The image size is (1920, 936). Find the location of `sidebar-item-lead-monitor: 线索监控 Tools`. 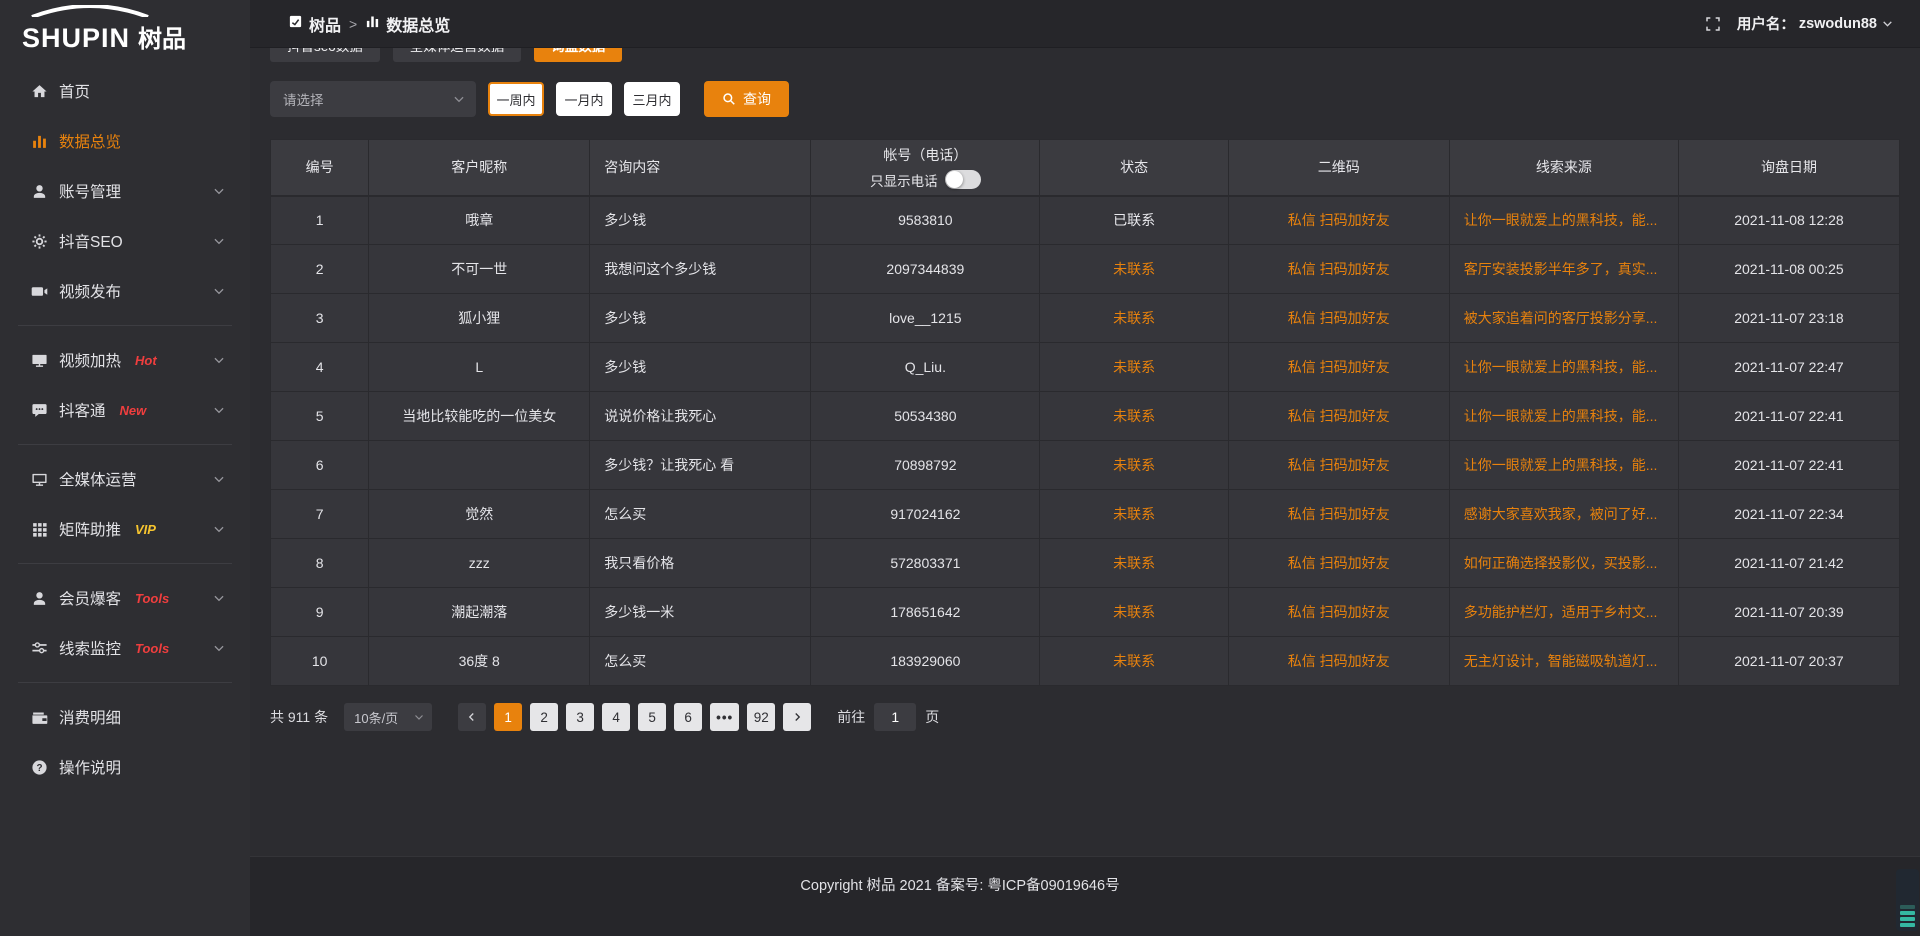

sidebar-item-lead-monitor: 线索监控 Tools is located at coordinates (125, 648).